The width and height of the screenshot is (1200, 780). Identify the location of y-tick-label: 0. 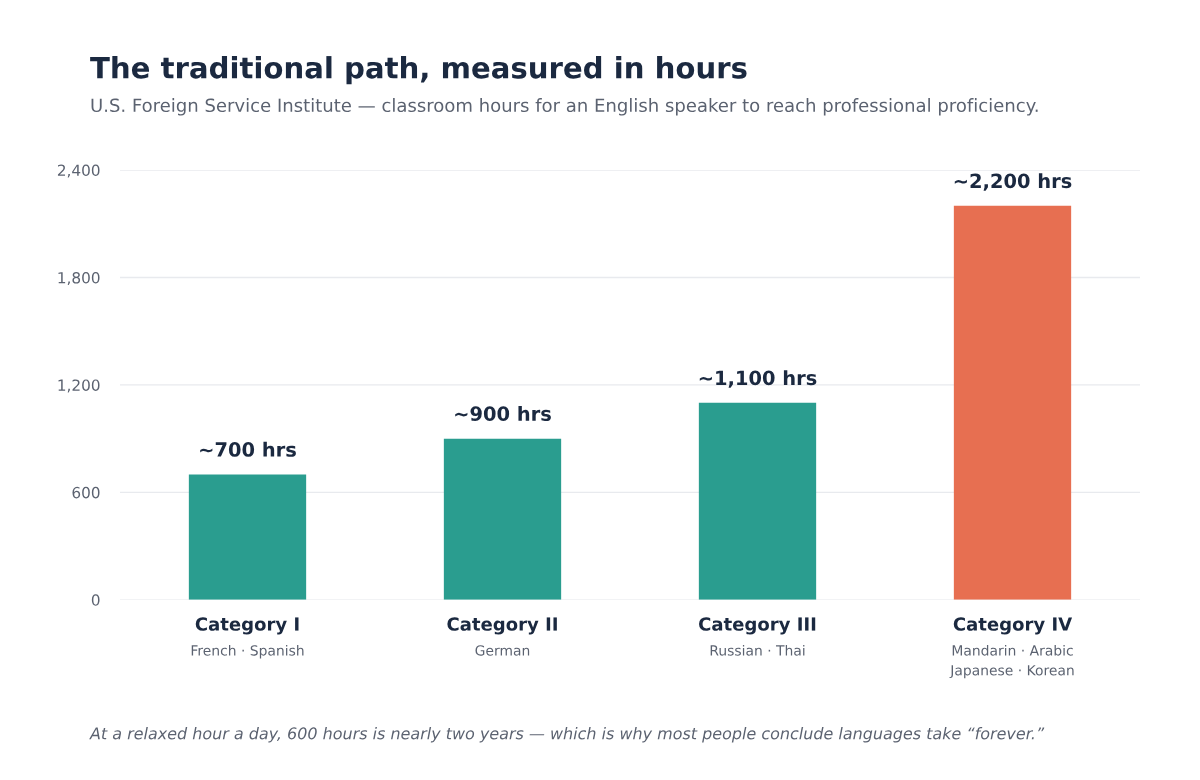
(95, 600).